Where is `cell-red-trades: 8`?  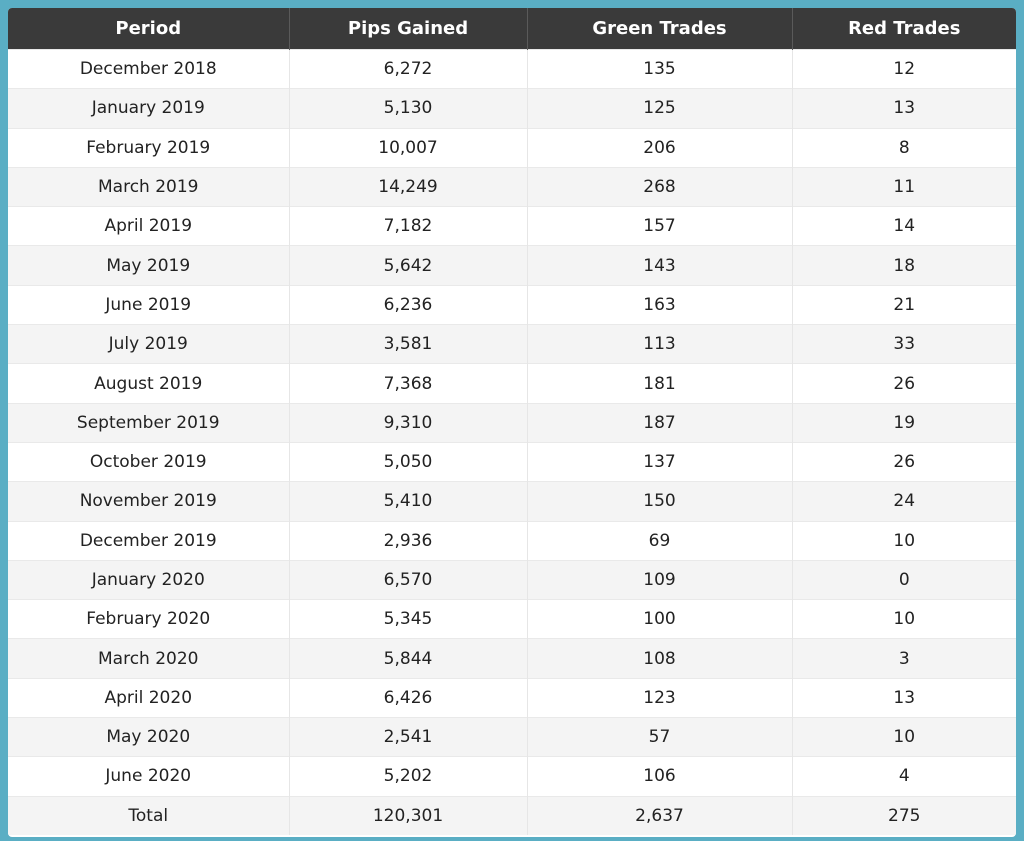 cell-red-trades: 8 is located at coordinates (904, 147).